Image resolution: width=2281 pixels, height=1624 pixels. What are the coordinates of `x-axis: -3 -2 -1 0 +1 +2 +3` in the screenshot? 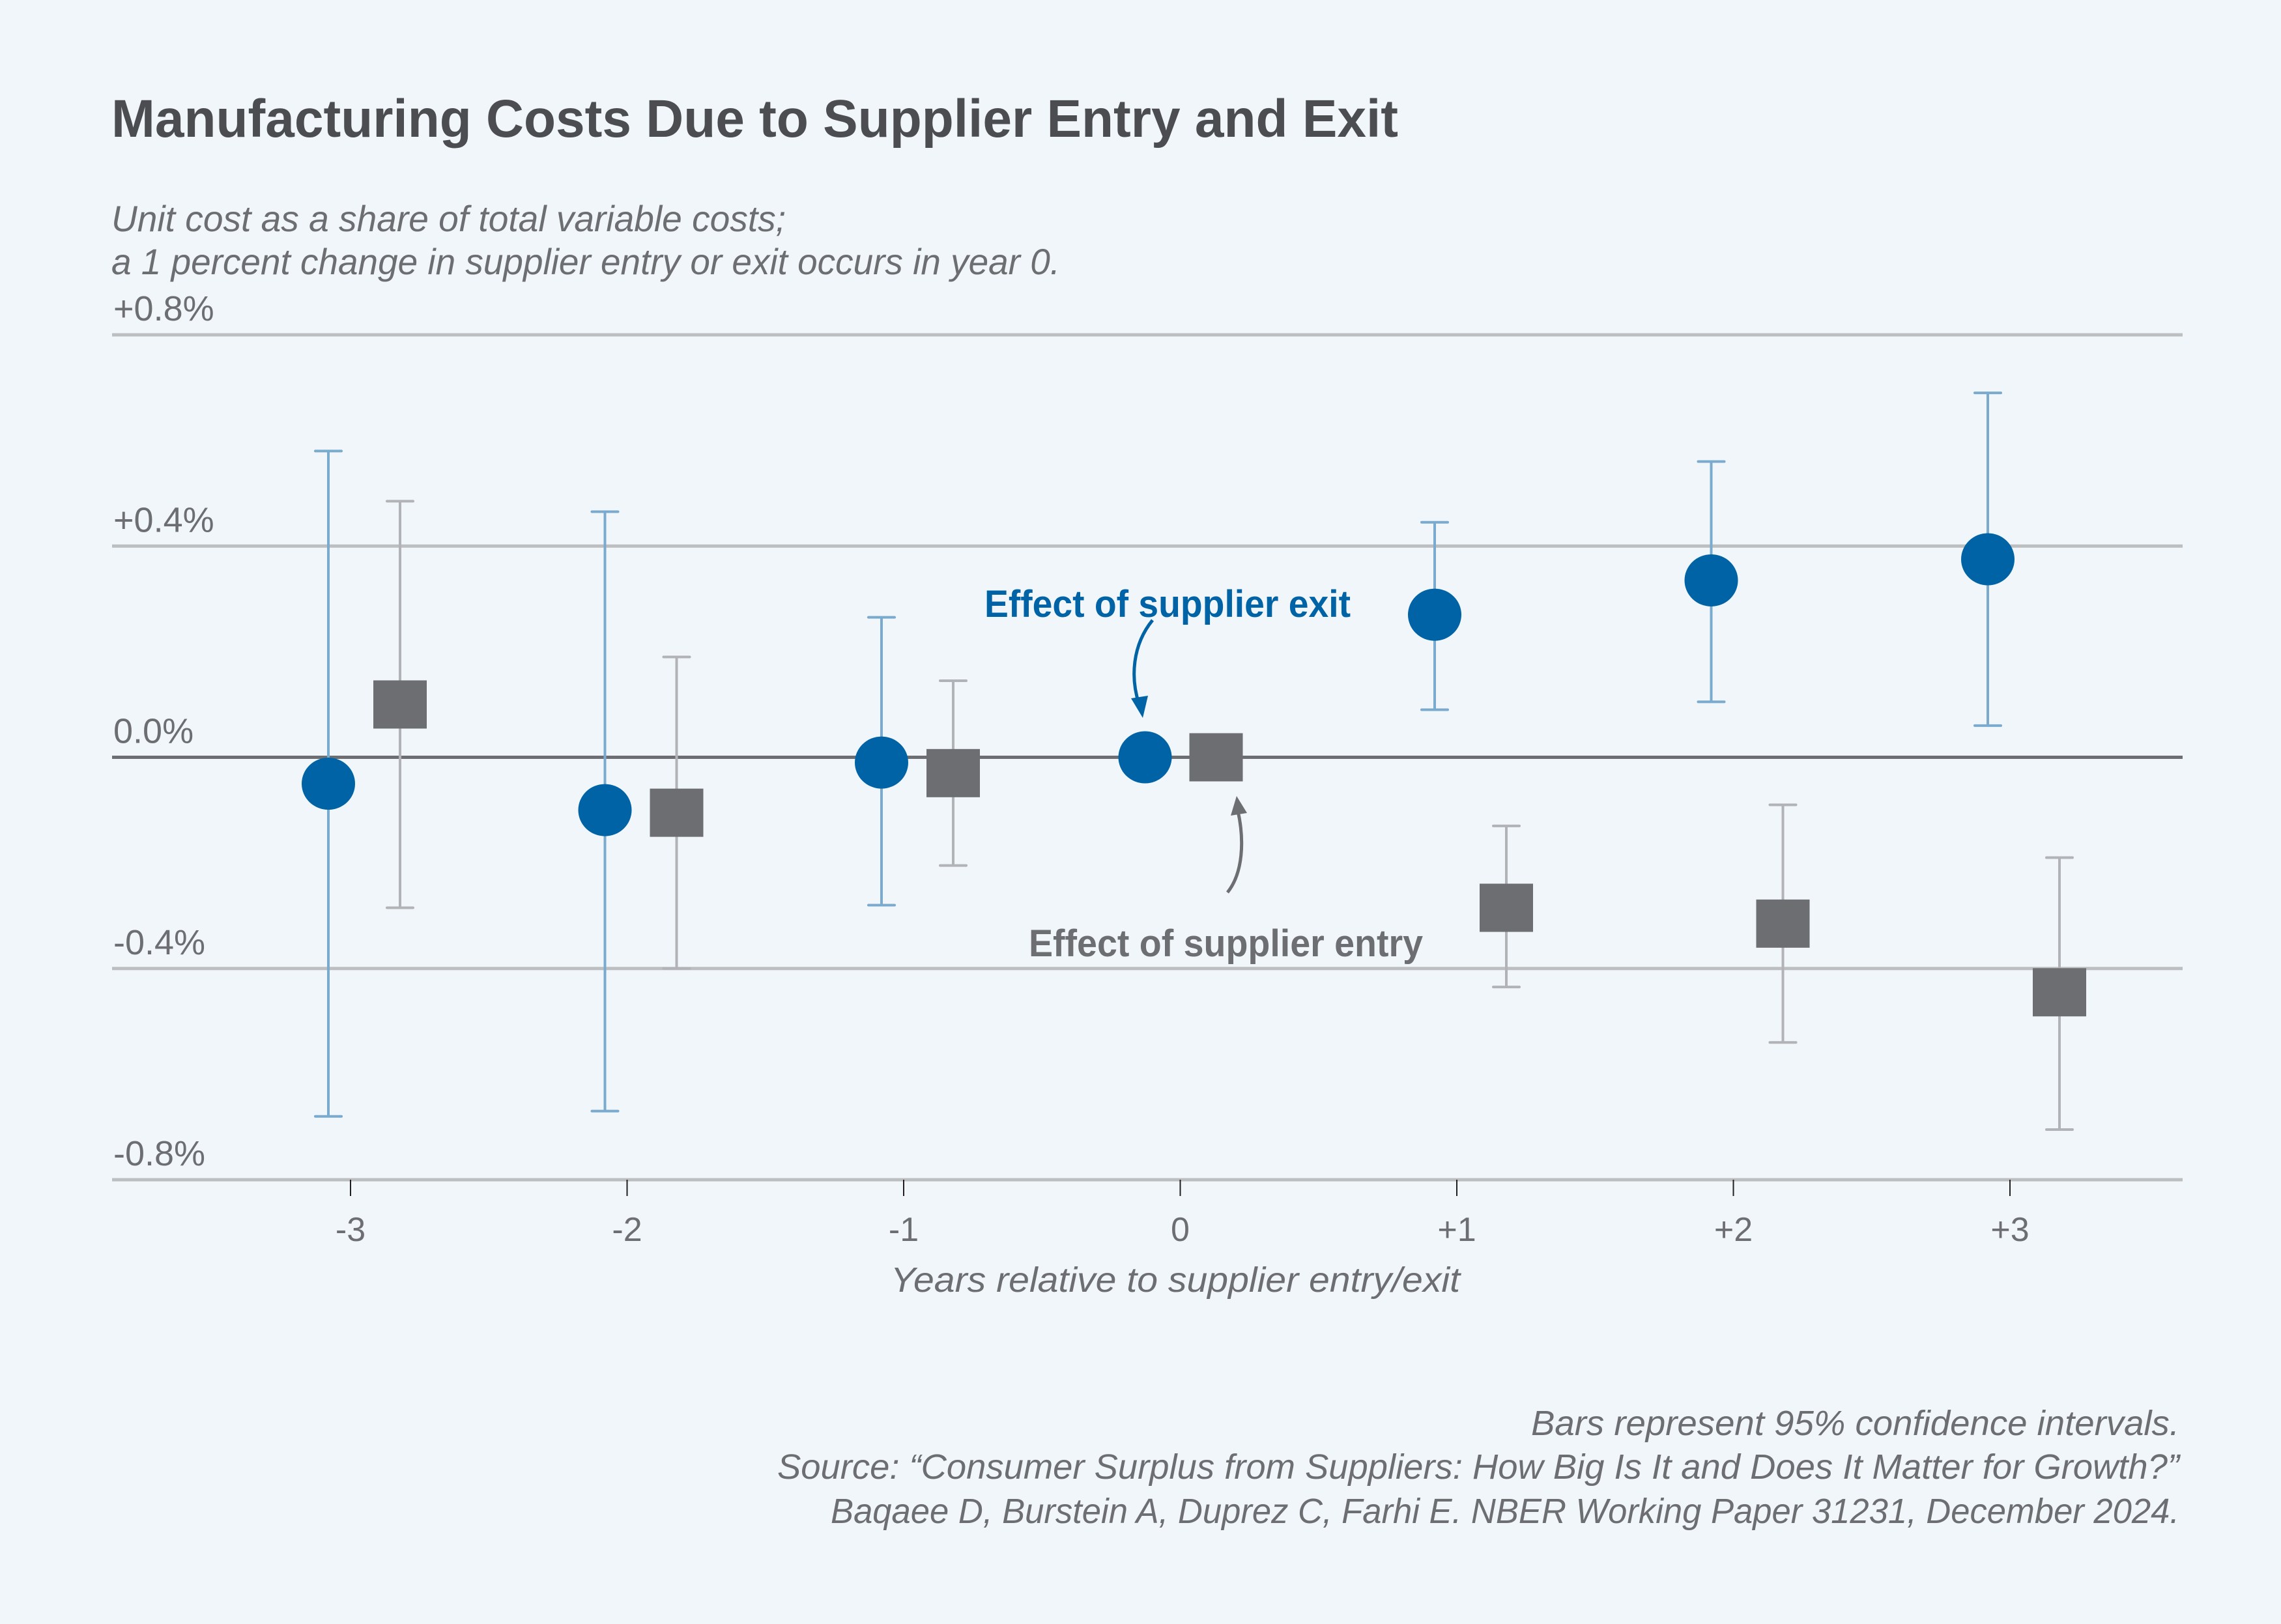 It's located at (1183, 1214).